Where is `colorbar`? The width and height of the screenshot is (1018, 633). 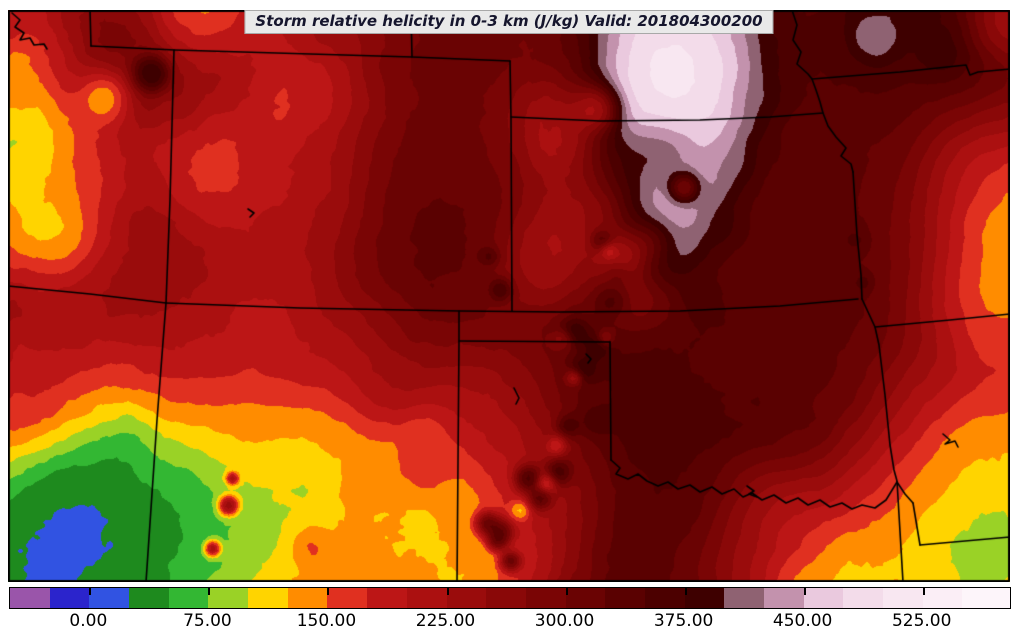
colorbar is located at coordinates (510, 598).